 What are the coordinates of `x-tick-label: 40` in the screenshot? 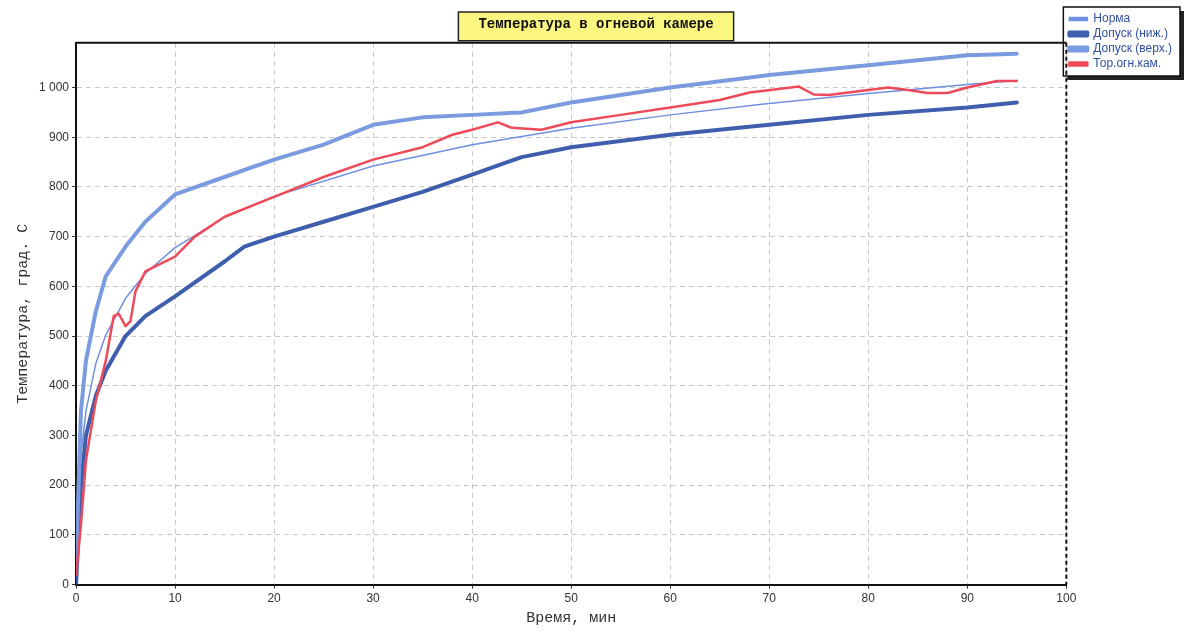 It's located at (472, 598).